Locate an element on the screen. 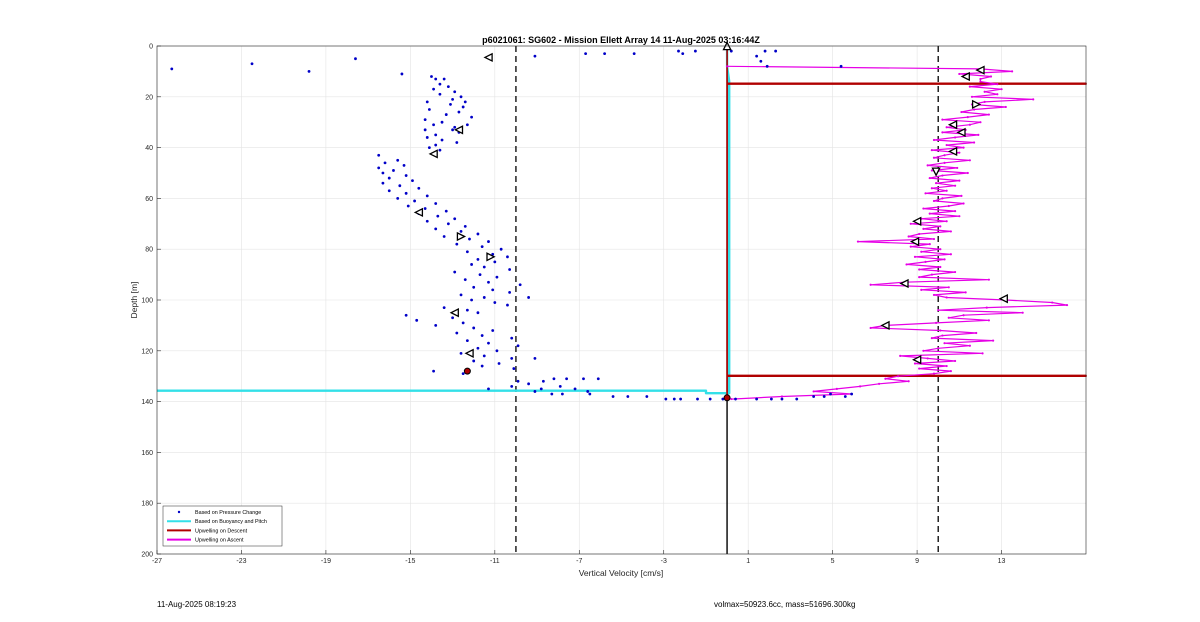 The width and height of the screenshot is (1200, 622). y-tick-label: 180 is located at coordinates (147, 504).